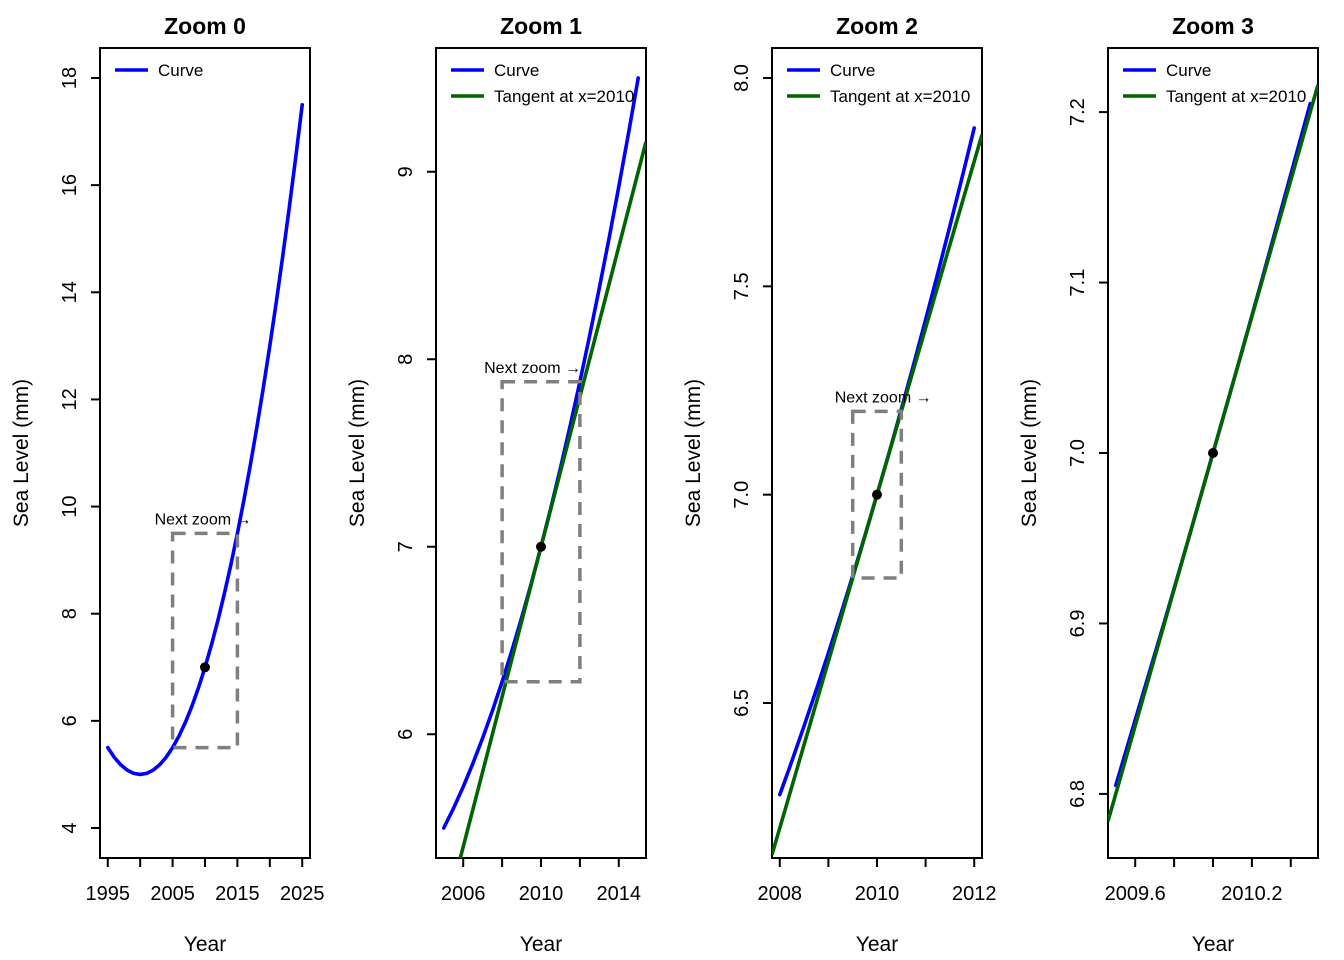 Image resolution: width=1344 pixels, height=960 pixels. Describe the element at coordinates (463, 894) in the screenshot. I see `x-tick-label: 2006` at that location.